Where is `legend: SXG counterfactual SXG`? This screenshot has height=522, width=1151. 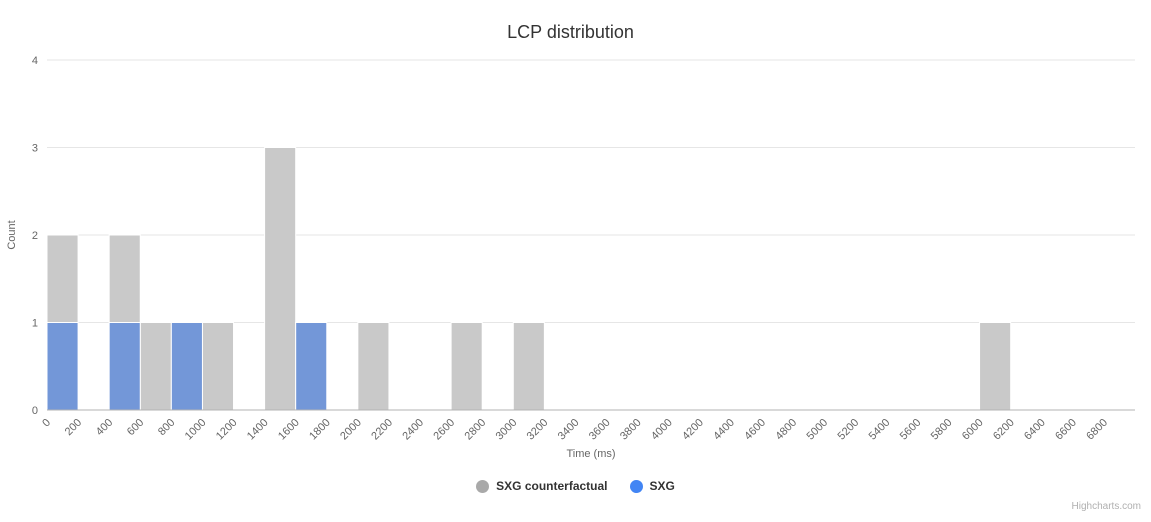
legend: SXG counterfactual SXG is located at coordinates (575, 486).